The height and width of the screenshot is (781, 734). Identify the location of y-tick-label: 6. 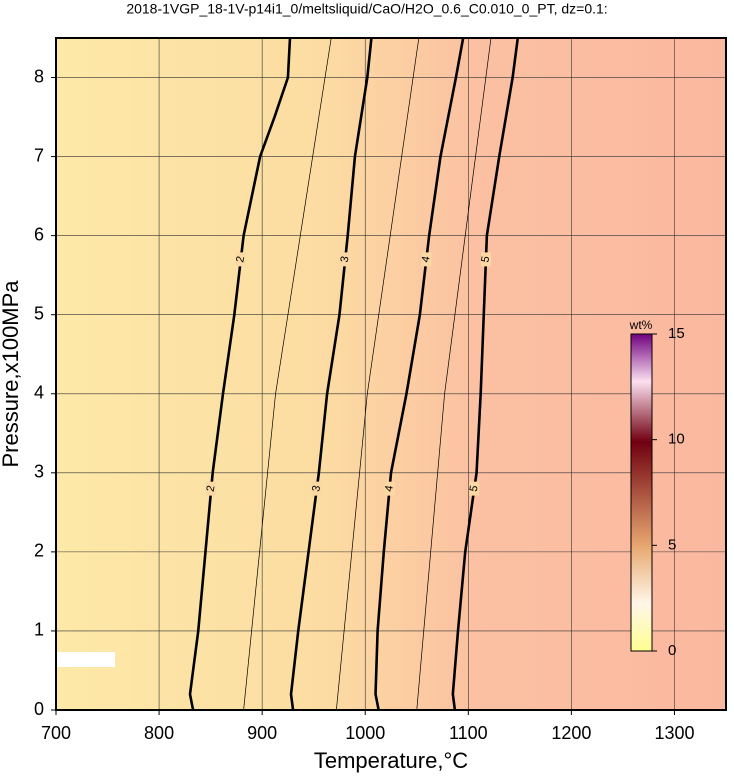
(39, 234).